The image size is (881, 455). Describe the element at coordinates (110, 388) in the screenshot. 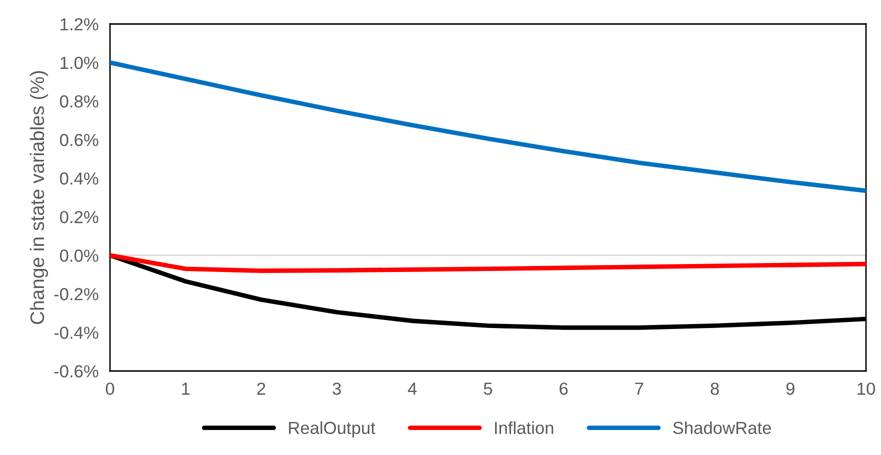

I see `x-tick-label: 0` at that location.